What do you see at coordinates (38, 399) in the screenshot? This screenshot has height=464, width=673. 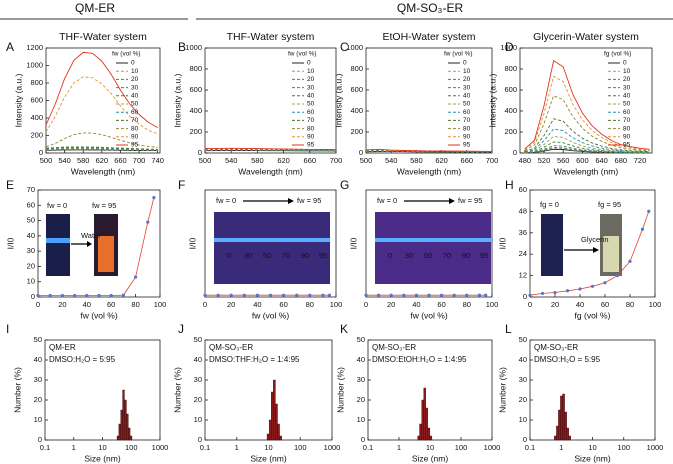 I see `y-tick-label: 20` at bounding box center [38, 399].